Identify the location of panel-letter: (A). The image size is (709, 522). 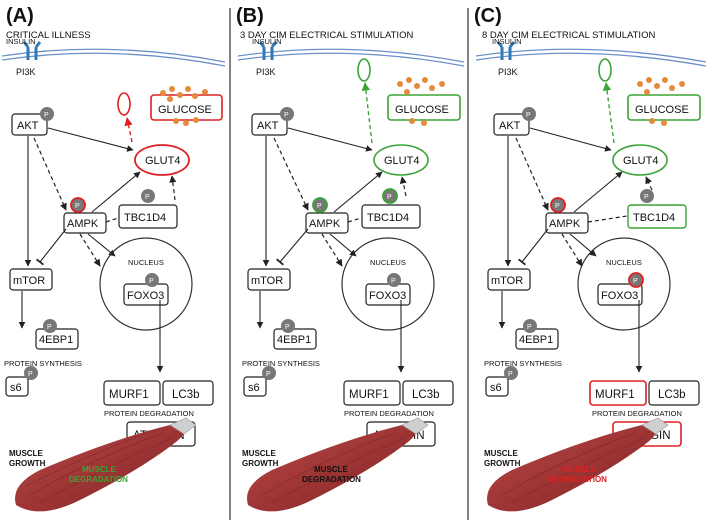
(20, 16).